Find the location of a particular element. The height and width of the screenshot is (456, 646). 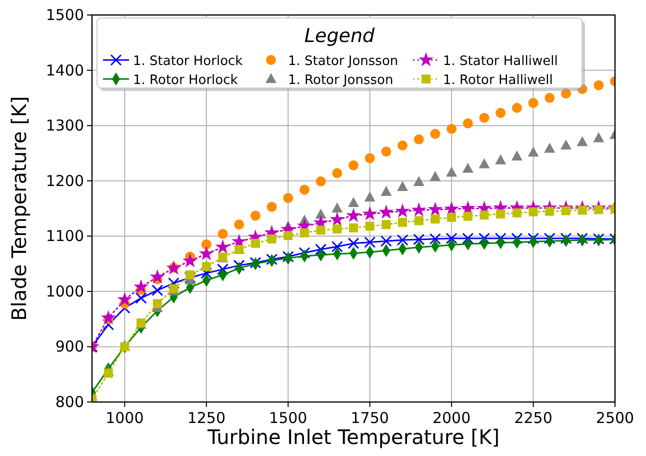

legend-label: 1. Stator Horlock is located at coordinates (188, 61).